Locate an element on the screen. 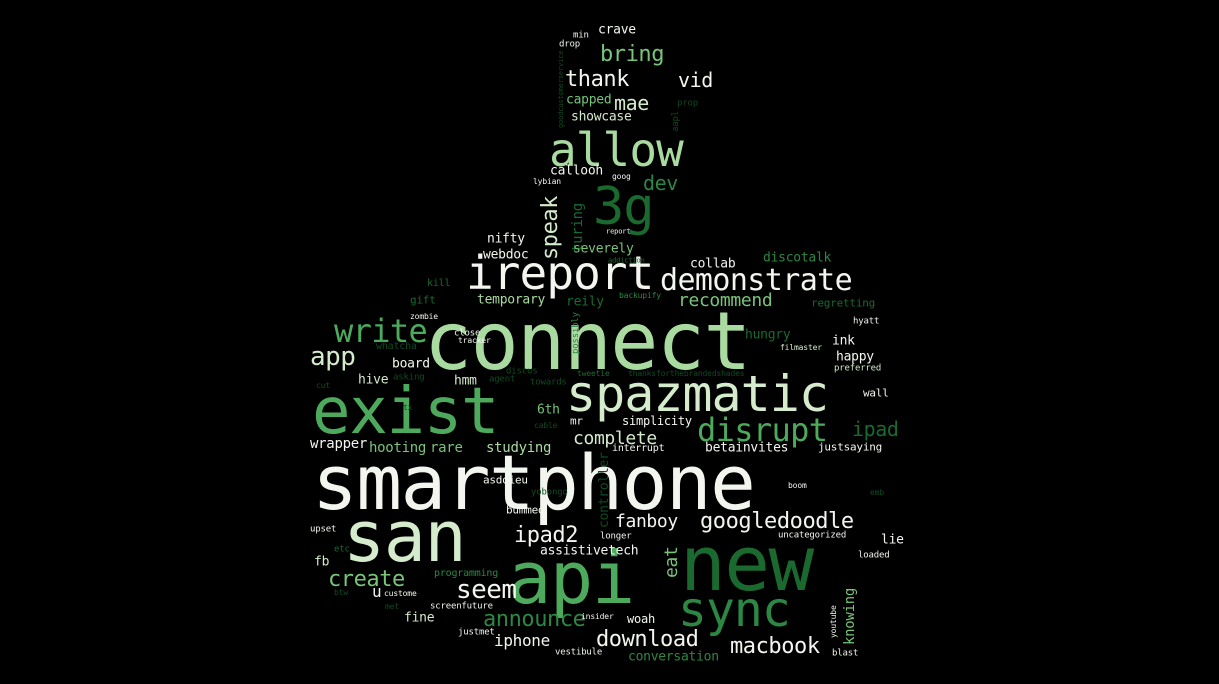  word-tracker: tracker is located at coordinates (474, 340).